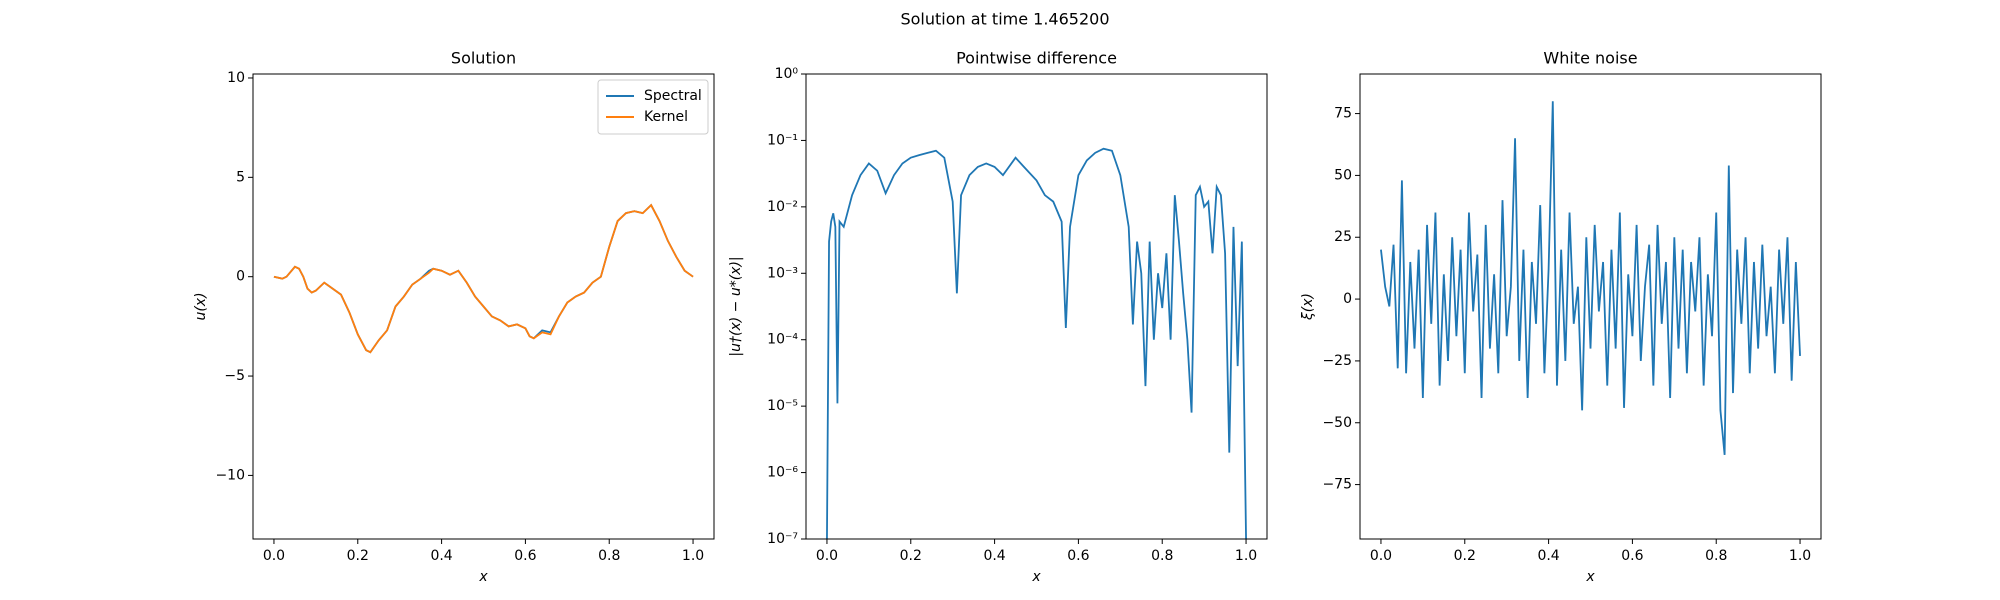 The height and width of the screenshot is (600, 2000). I want to click on y-tick-label: −75, so click(1337, 485).